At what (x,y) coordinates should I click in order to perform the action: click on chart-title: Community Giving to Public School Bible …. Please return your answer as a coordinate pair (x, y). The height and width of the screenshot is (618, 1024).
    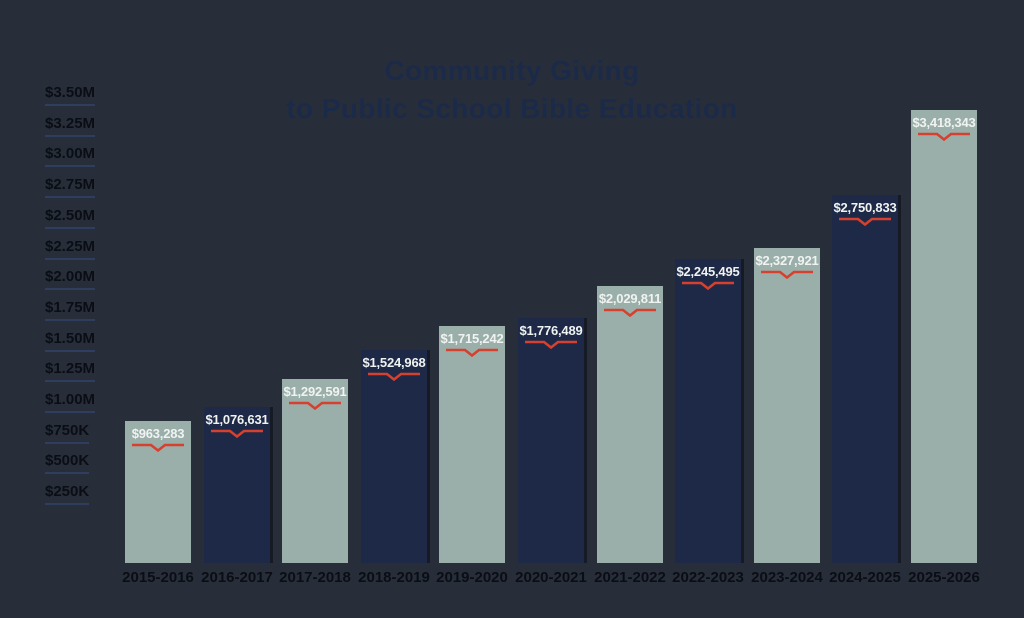
    Looking at the image, I should click on (512, 90).